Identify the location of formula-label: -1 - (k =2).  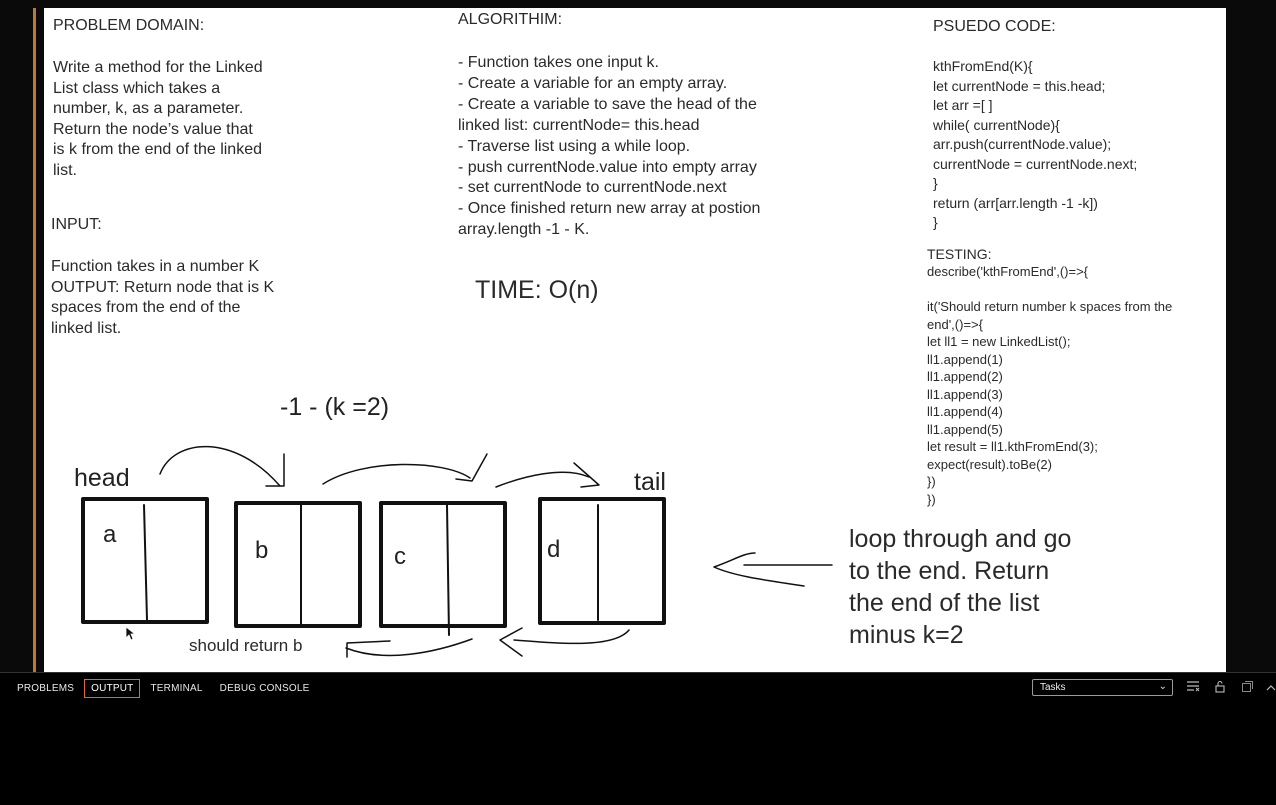
(335, 407).